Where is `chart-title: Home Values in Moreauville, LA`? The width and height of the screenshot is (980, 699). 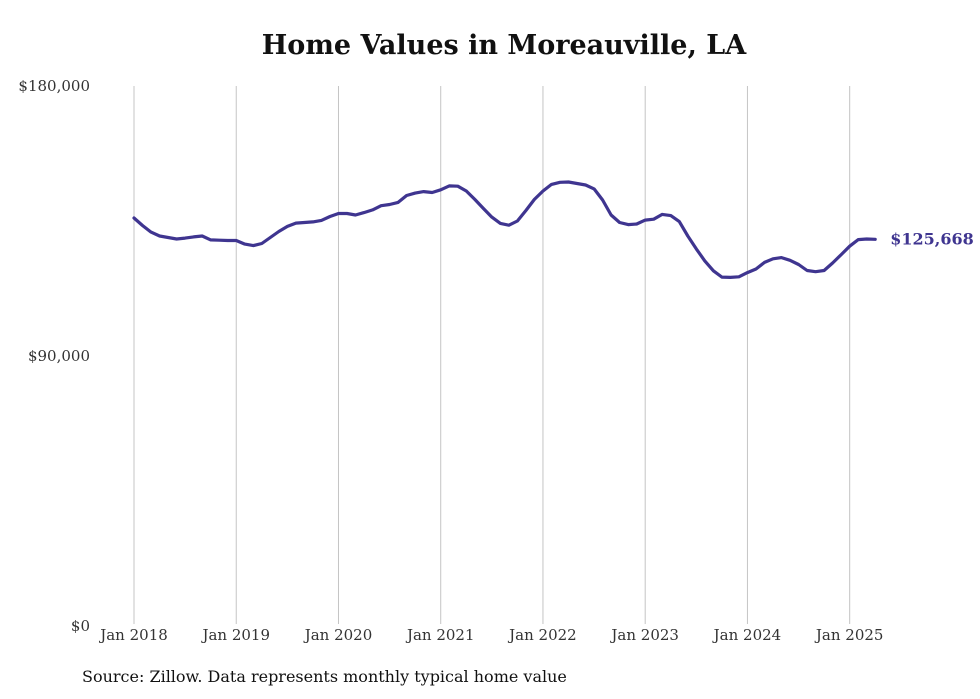 chart-title: Home Values in Moreauville, LA is located at coordinates (504, 45).